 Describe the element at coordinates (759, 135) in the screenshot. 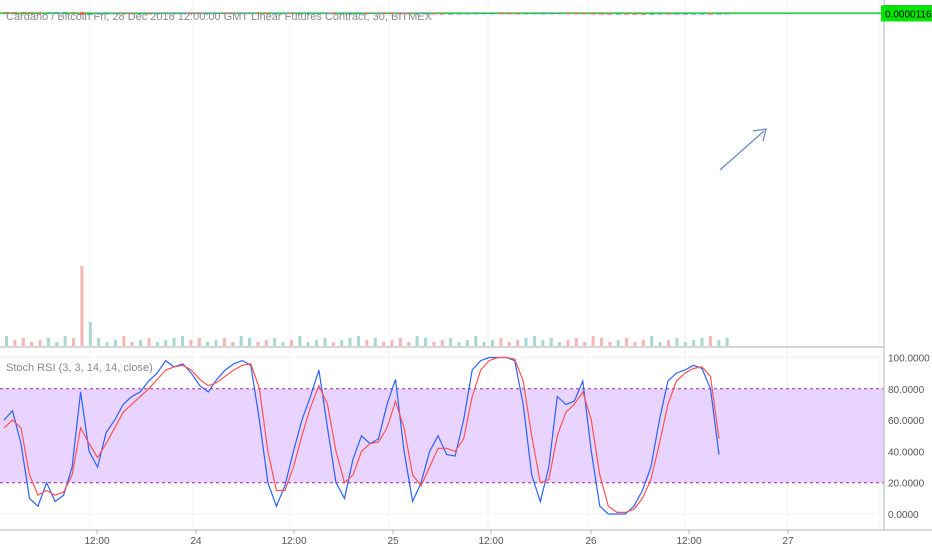

I see `trend-arrow-head` at that location.